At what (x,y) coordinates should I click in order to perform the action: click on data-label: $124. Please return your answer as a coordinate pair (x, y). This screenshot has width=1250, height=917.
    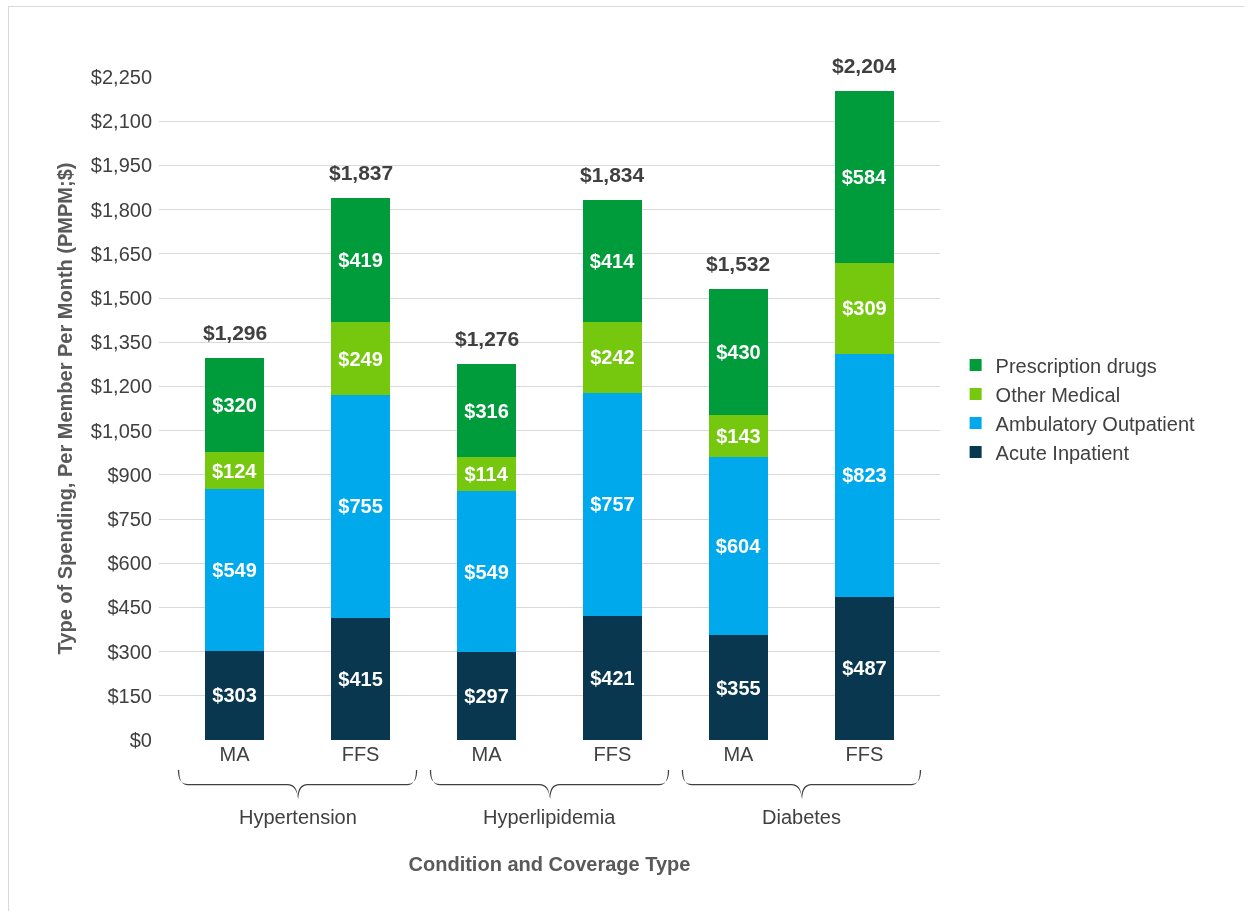
    Looking at the image, I should click on (234, 470).